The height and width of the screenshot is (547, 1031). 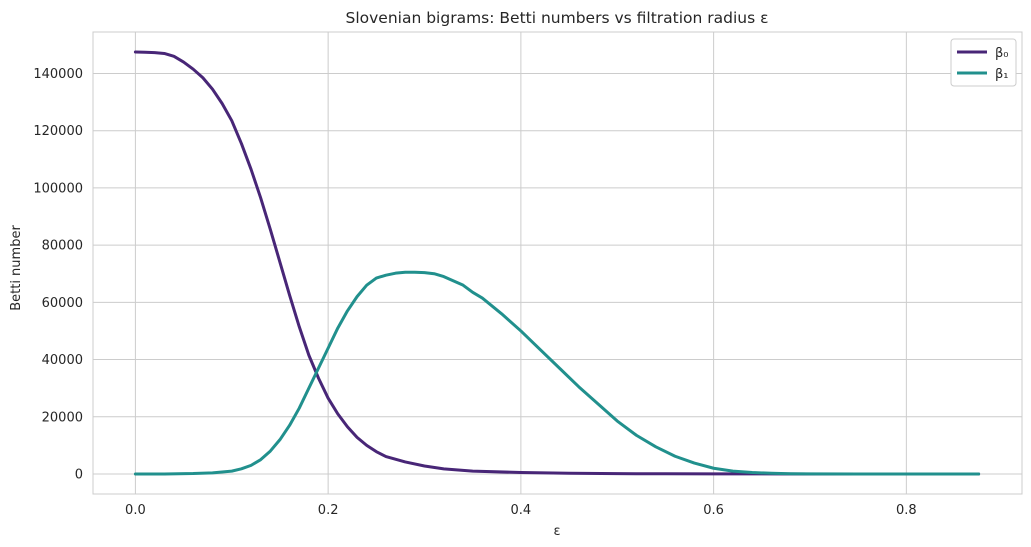 I want to click on y-tick-label: 20000, so click(x=62, y=417).